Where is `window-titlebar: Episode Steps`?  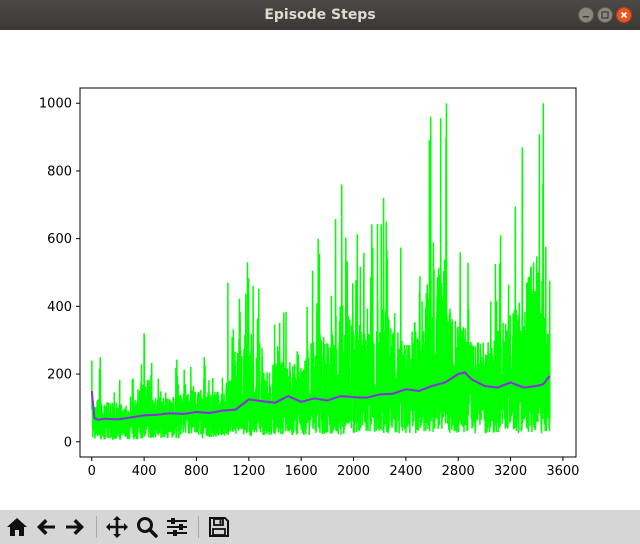 window-titlebar: Episode Steps is located at coordinates (320, 15).